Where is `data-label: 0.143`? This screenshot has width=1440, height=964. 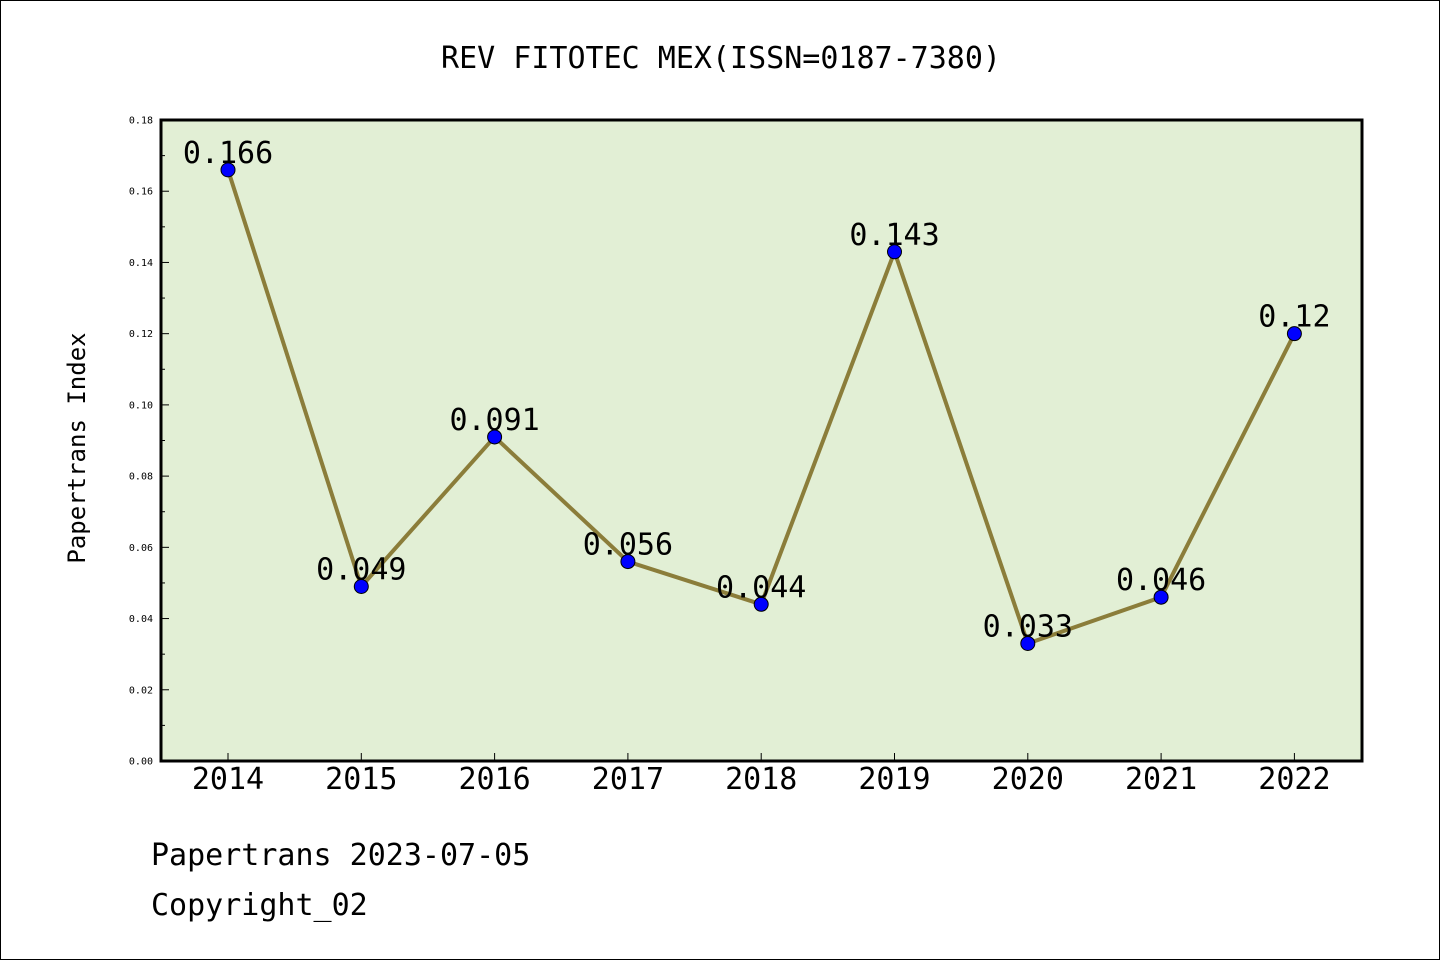 data-label: 0.143 is located at coordinates (894, 235).